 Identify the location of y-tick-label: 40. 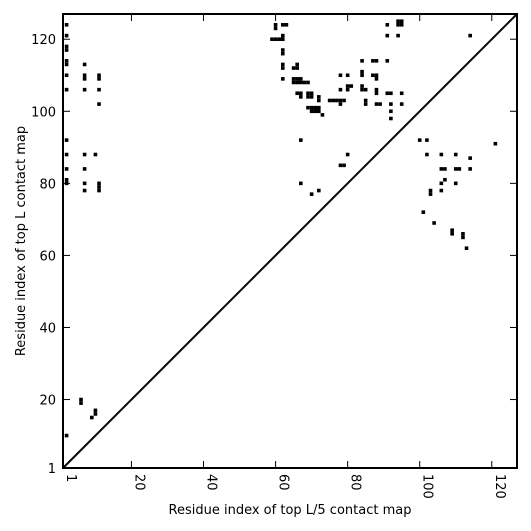
(47, 328).